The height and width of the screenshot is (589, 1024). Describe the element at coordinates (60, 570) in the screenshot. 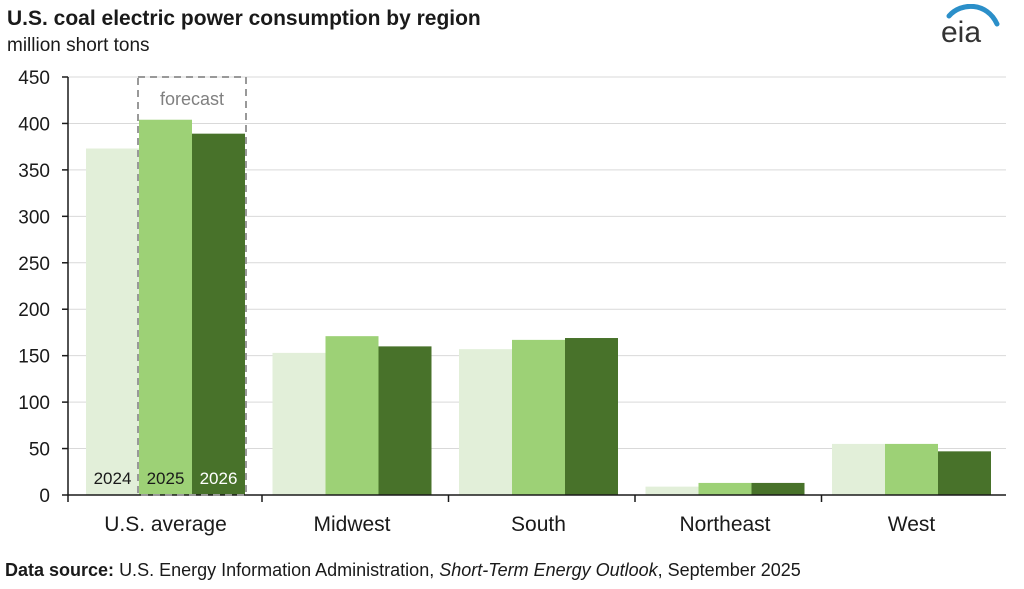

I see `data-source-label: Data source:` at that location.